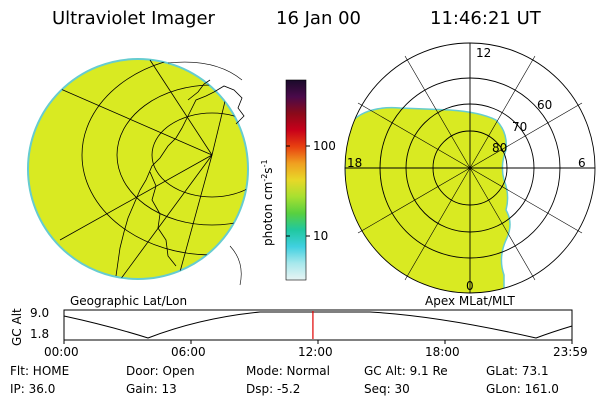 Image resolution: width=600 pixels, height=400 pixels. I want to click on polar-lat-80: 80, so click(500, 148).